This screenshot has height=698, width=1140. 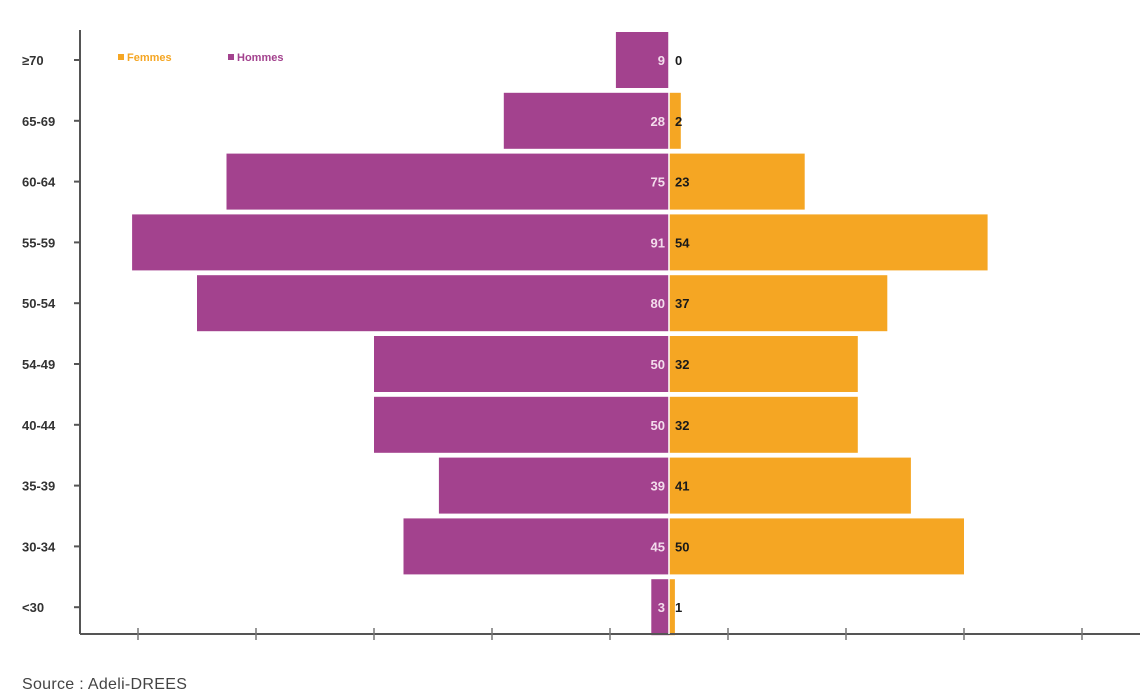 What do you see at coordinates (38, 486) in the screenshot?
I see `y-tick-label: 35-39` at bounding box center [38, 486].